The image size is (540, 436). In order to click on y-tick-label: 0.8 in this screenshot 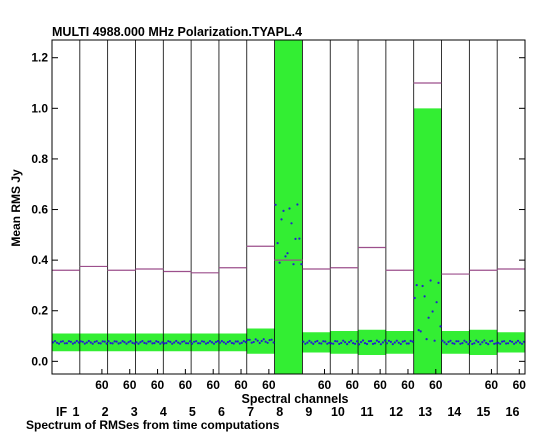, I will do `click(39, 159)`.